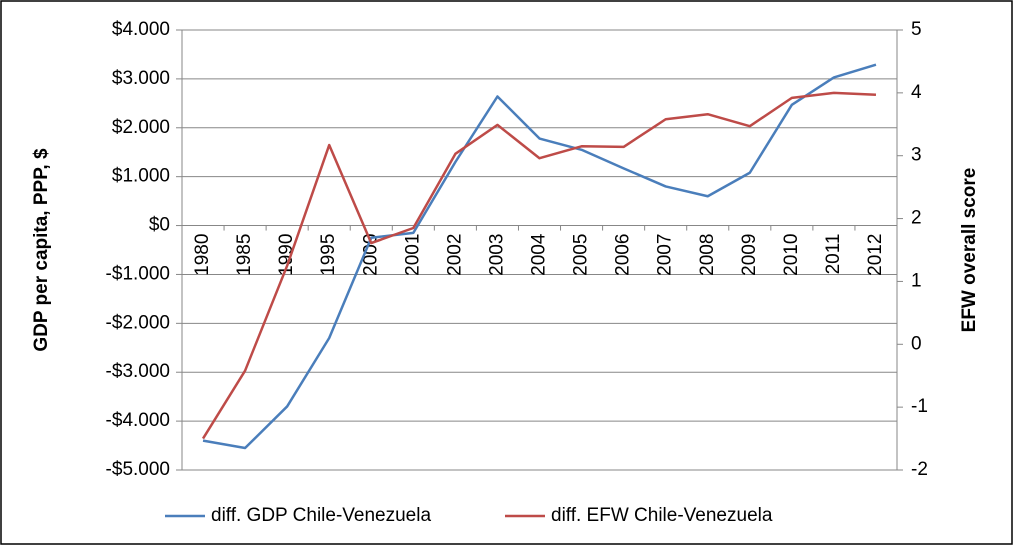  I want to click on x-tick-label: 1995, so click(328, 255).